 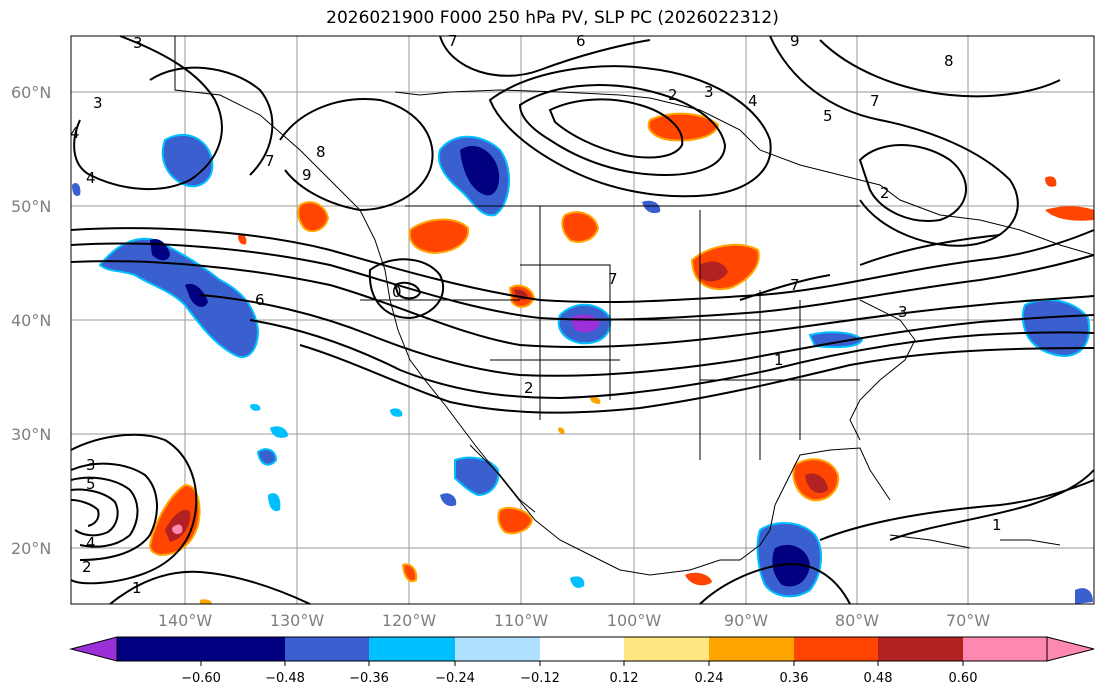 I want to click on colorbar-tick-label: 0.36, so click(x=794, y=678).